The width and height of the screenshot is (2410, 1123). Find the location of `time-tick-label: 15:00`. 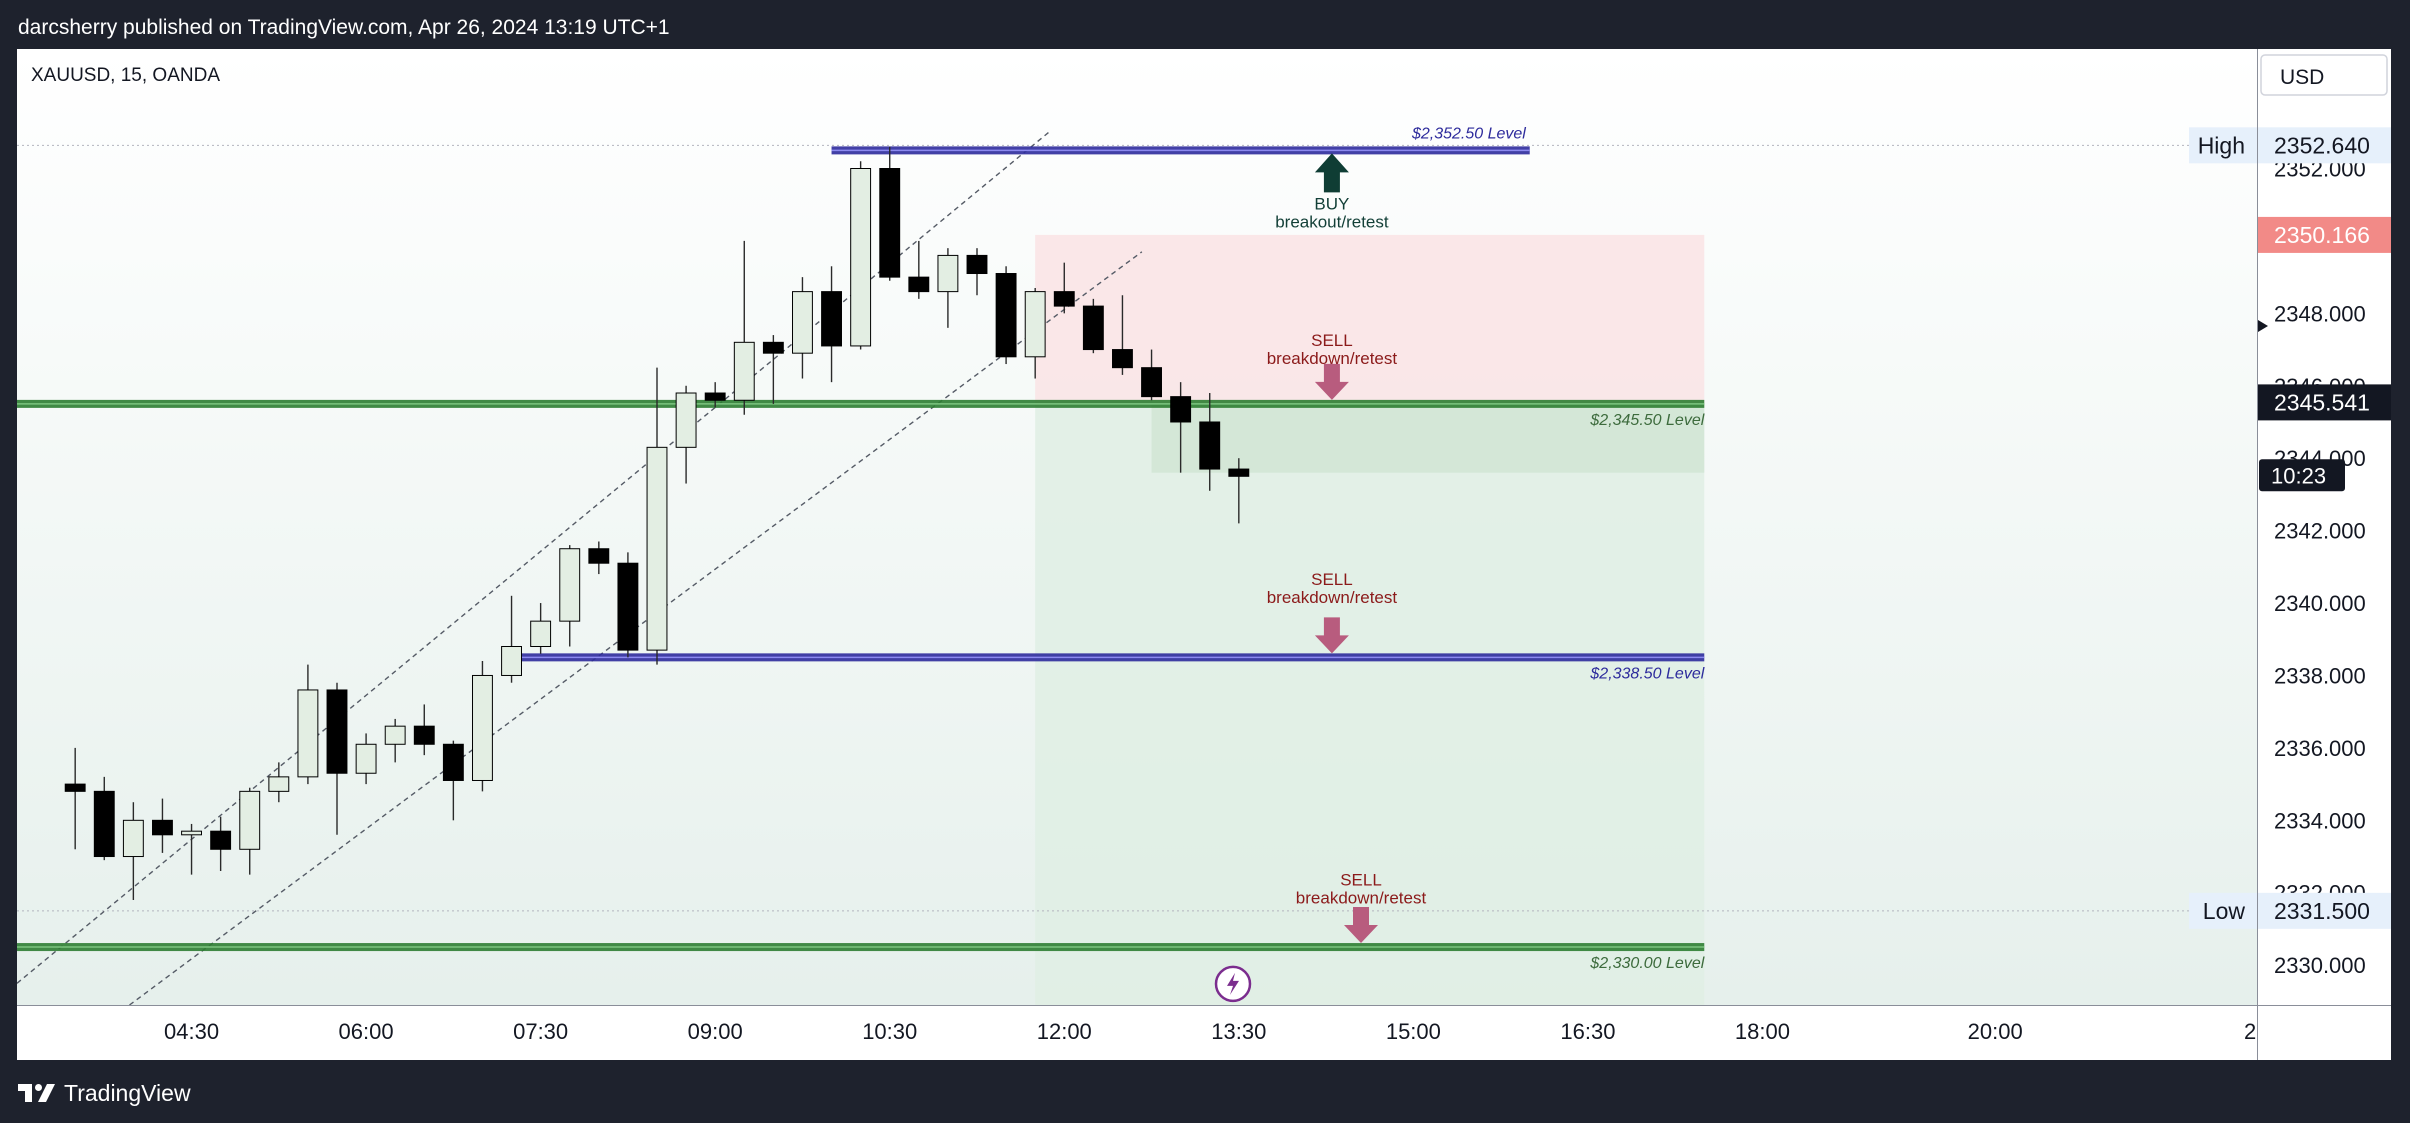

time-tick-label: 15:00 is located at coordinates (1413, 1031).